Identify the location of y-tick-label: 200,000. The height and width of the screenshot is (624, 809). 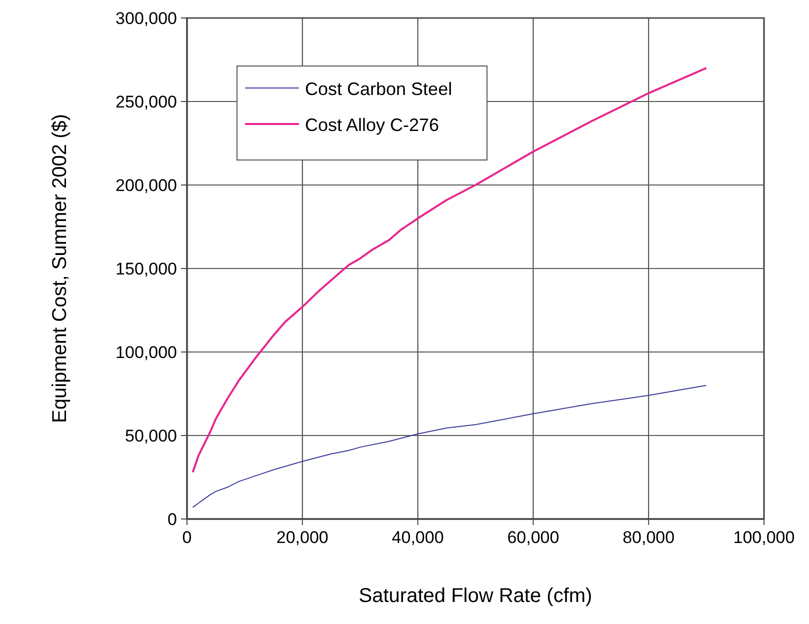
(146, 185).